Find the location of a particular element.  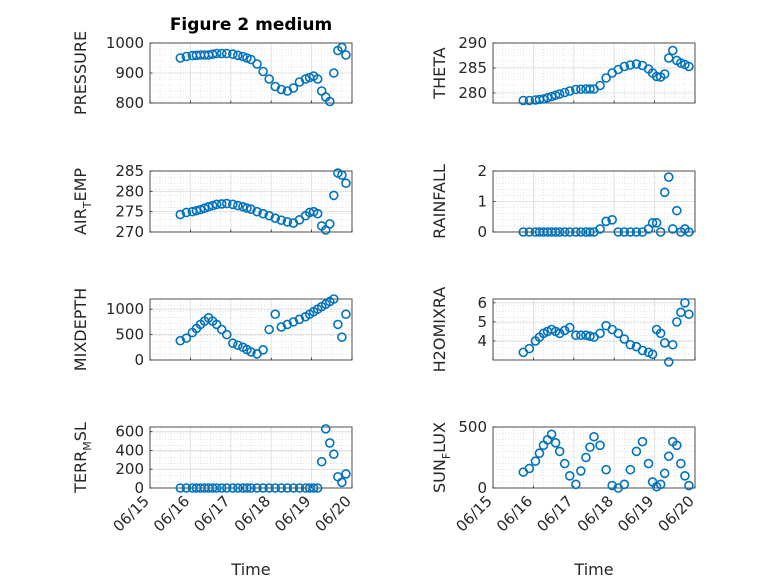

y-tick-label: 500 is located at coordinates (129, 335).